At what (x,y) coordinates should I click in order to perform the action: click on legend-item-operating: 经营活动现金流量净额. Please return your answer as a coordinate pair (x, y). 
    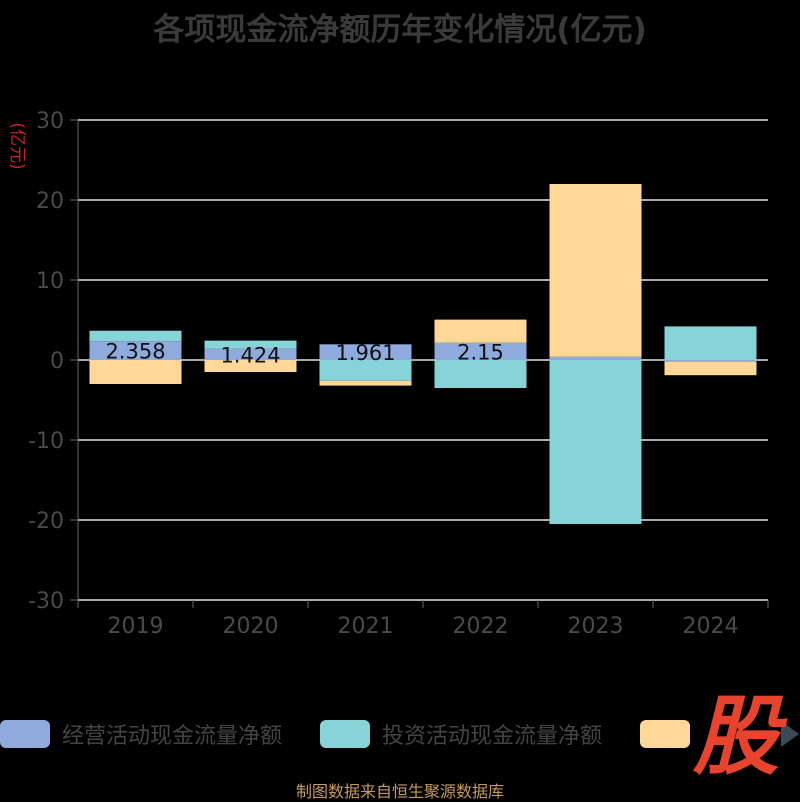
    Looking at the image, I should click on (141, 734).